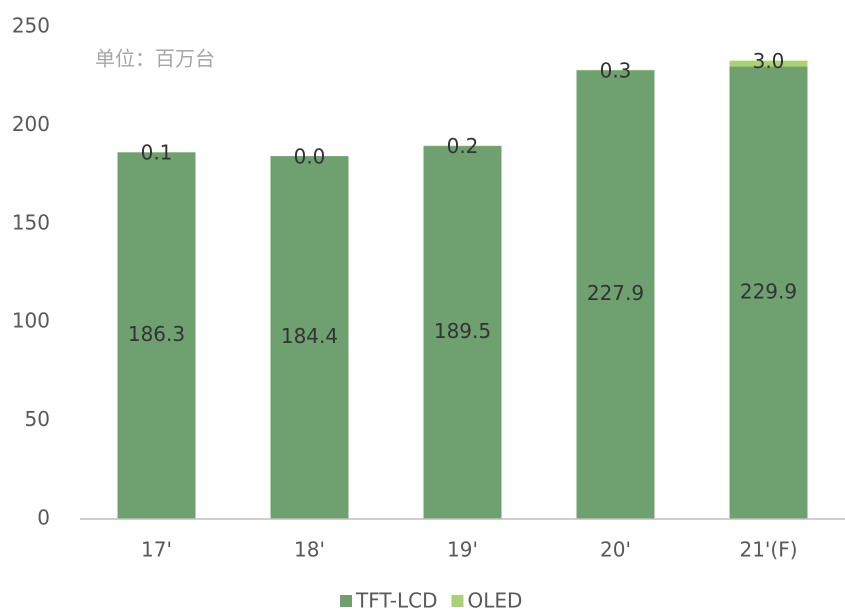  I want to click on data-label: 189.5, so click(462, 331).